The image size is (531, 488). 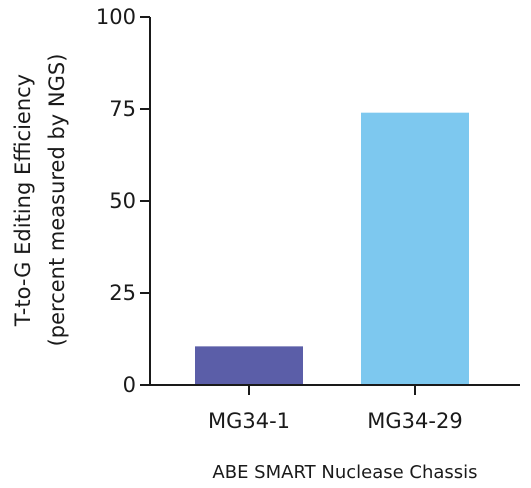 I want to click on y-axis: 0 25 50 75 100, so click(x=123, y=201).